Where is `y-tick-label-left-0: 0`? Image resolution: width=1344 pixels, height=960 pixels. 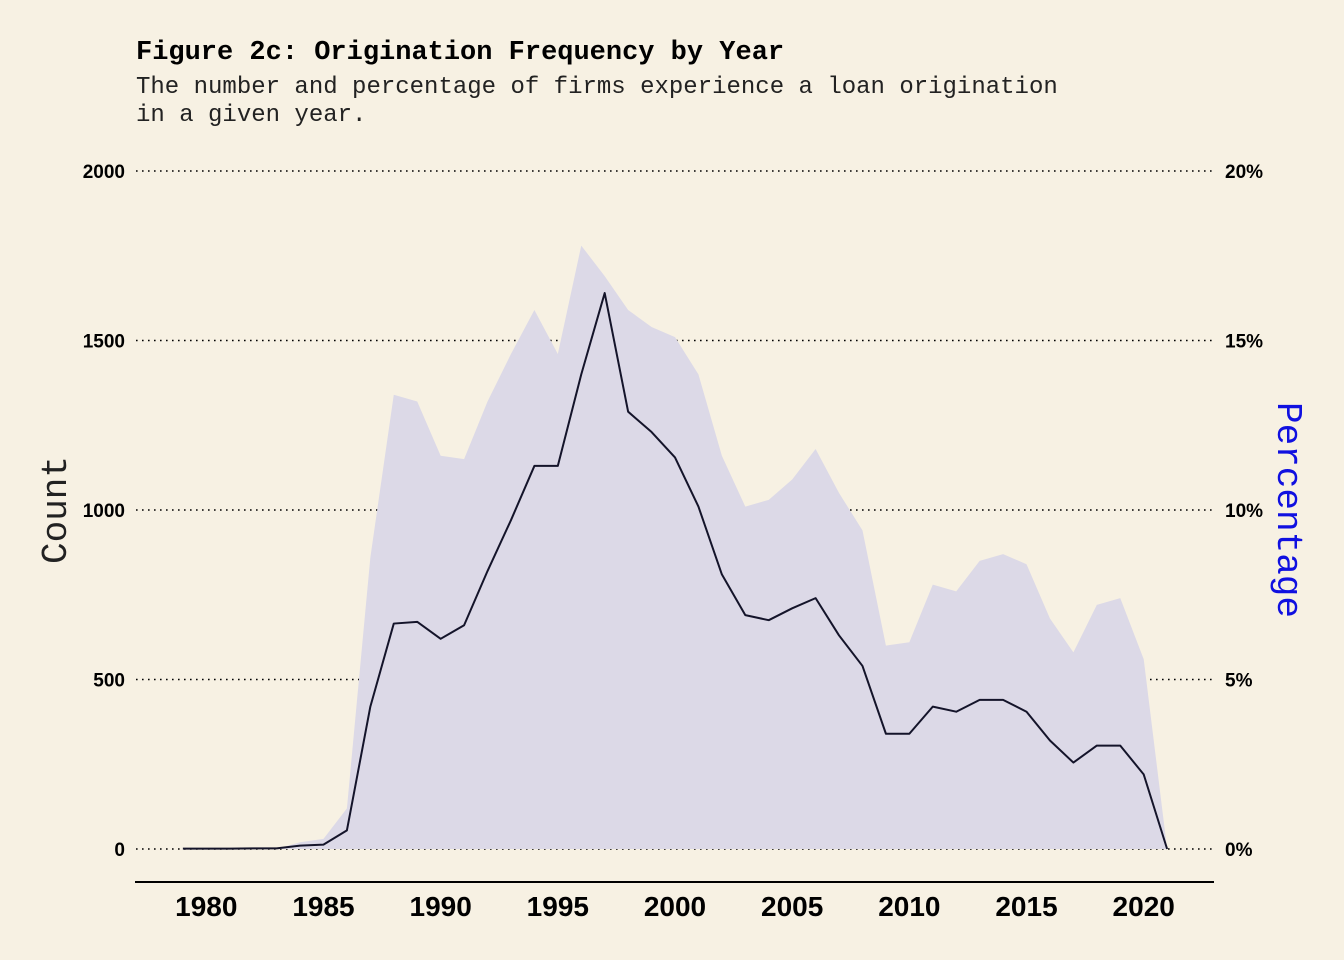 y-tick-label-left-0: 0 is located at coordinates (119, 850).